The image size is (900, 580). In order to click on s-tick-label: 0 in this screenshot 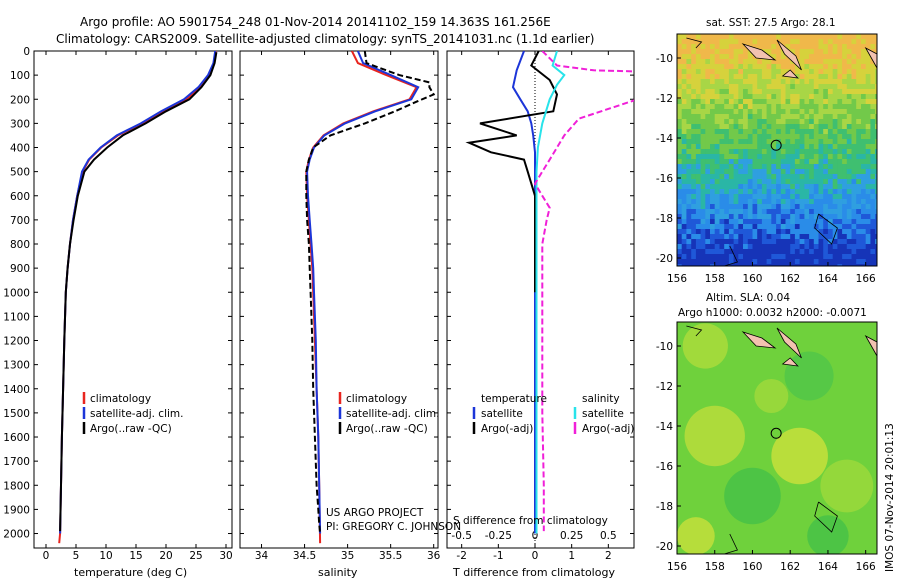, I will do `click(535, 536)`.